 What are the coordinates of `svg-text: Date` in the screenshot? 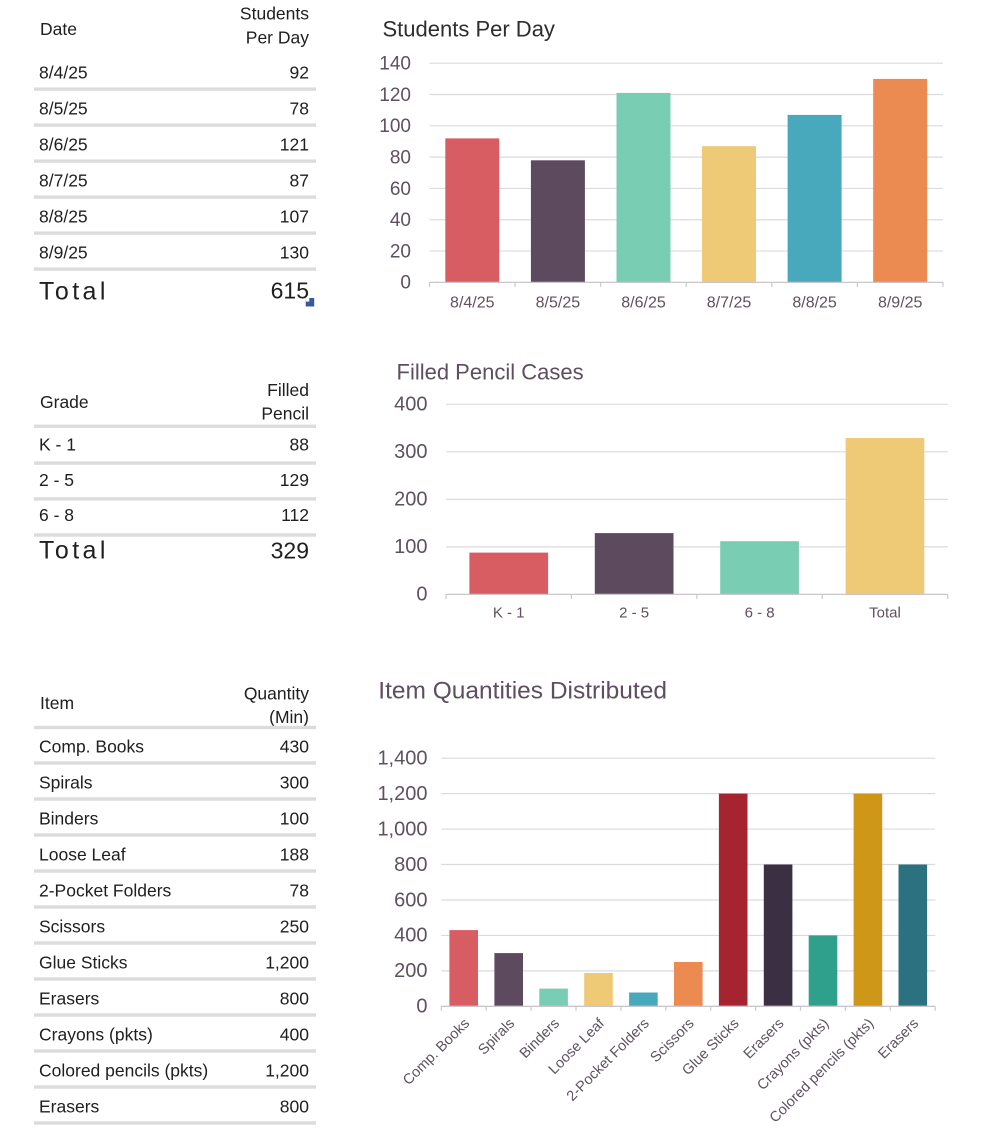 It's located at (58, 29).